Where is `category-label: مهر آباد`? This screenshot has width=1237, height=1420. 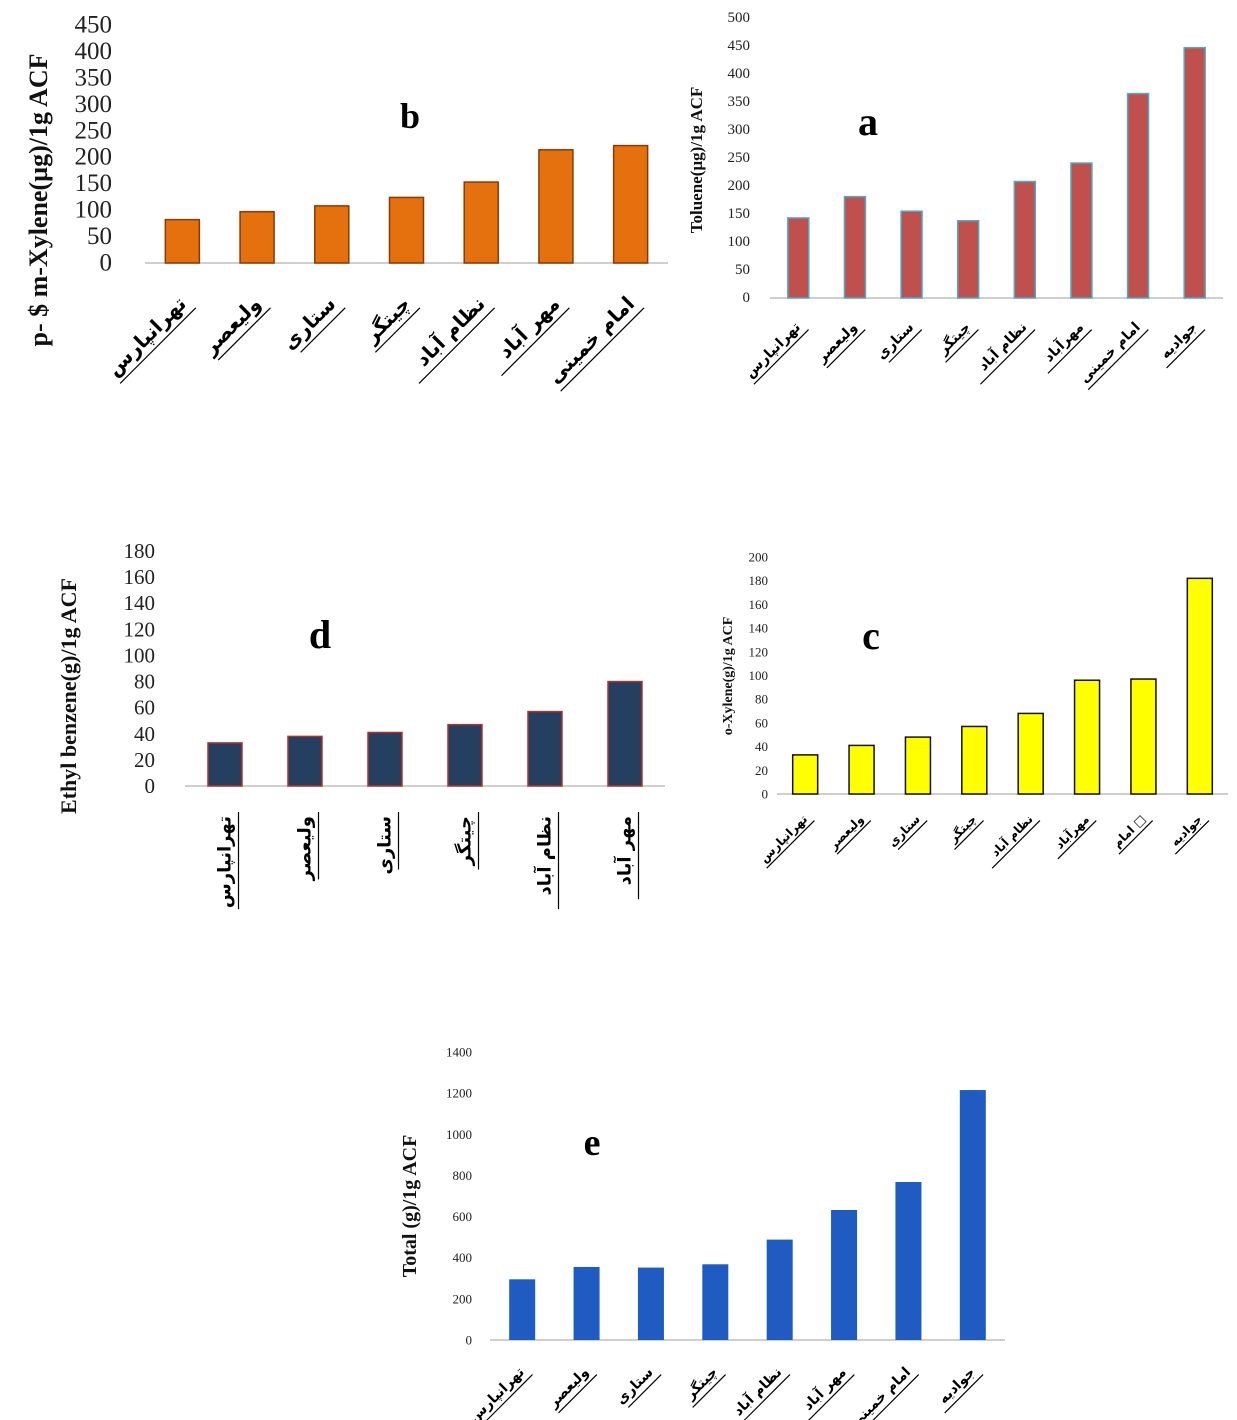 category-label: مهر آباد is located at coordinates (824, 1388).